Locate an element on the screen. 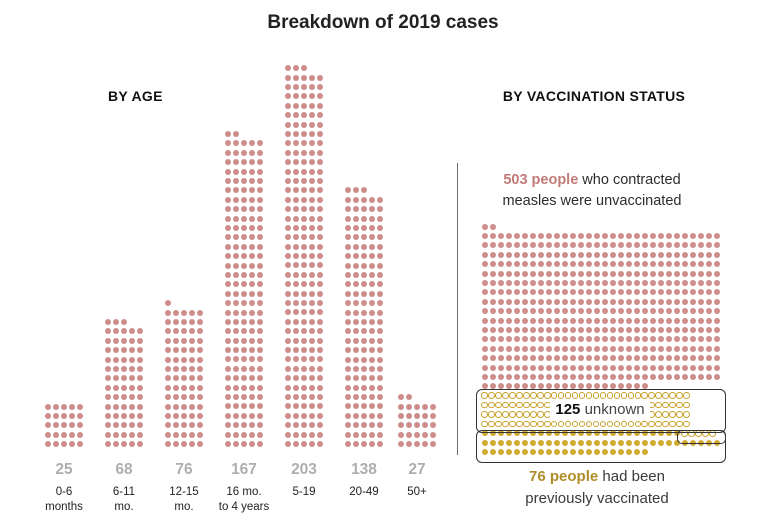 This screenshot has width=766, height=532. age-category-label: 0-6 months is located at coordinates (64, 499).